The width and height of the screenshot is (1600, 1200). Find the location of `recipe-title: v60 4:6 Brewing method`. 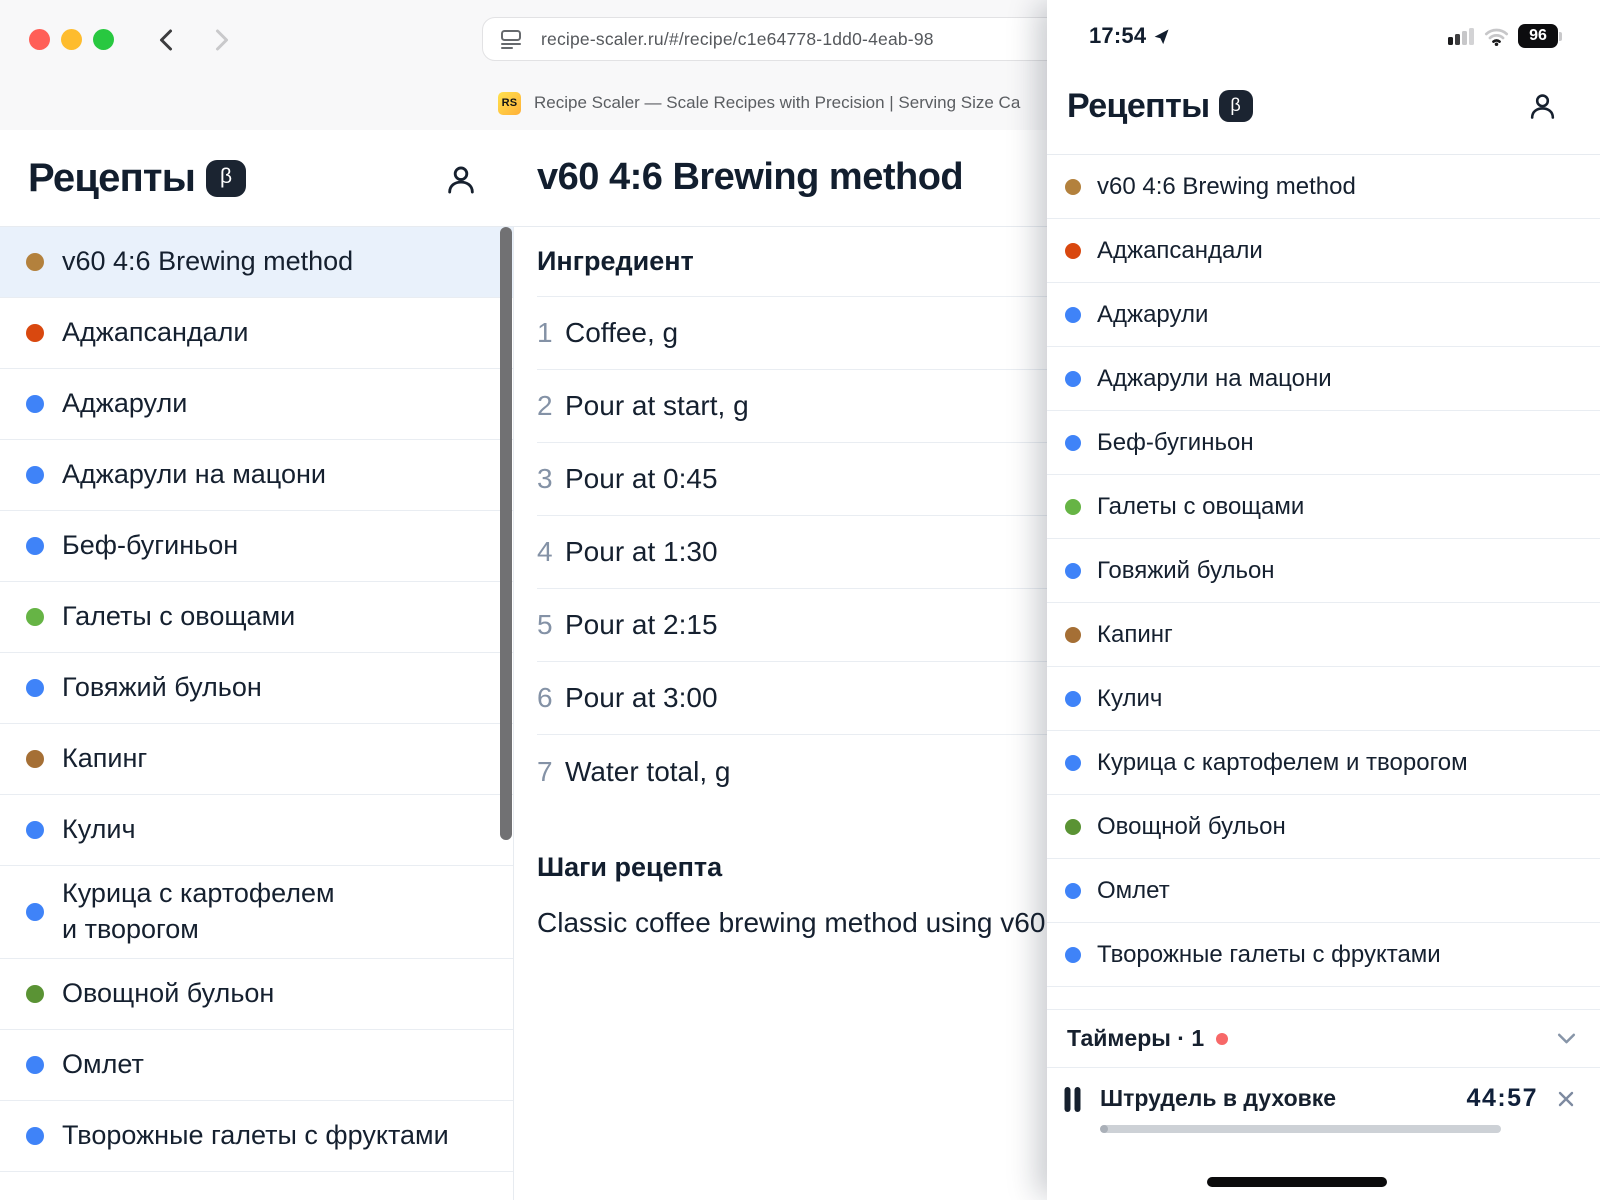

recipe-title: v60 4:6 Brewing method is located at coordinates (750, 176).